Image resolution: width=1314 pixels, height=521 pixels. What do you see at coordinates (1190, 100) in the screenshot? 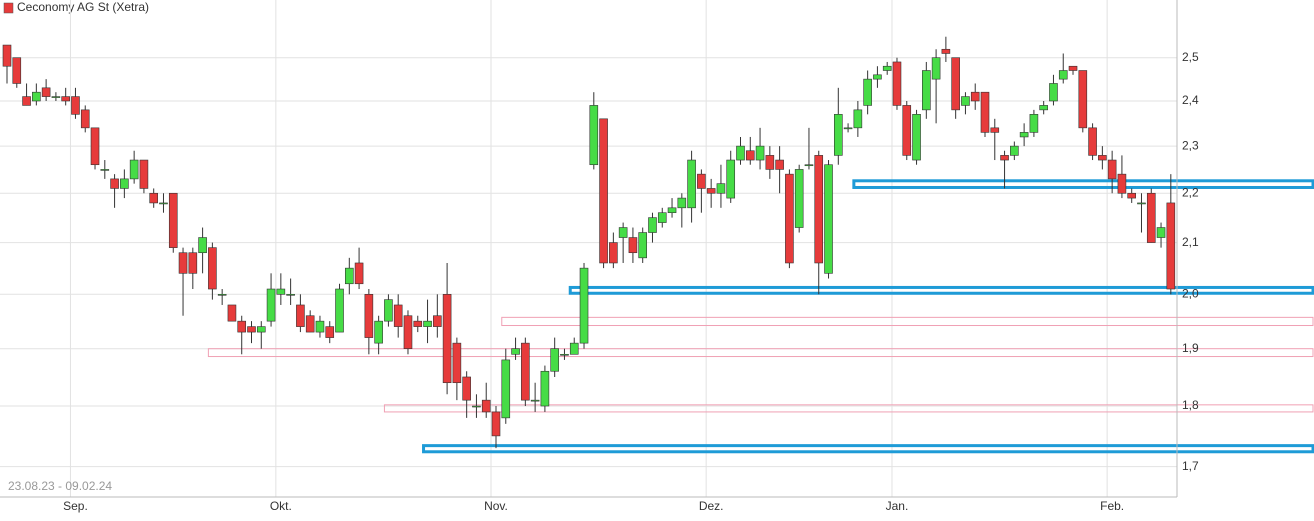
I see `y-tick-label: 2,4` at bounding box center [1190, 100].